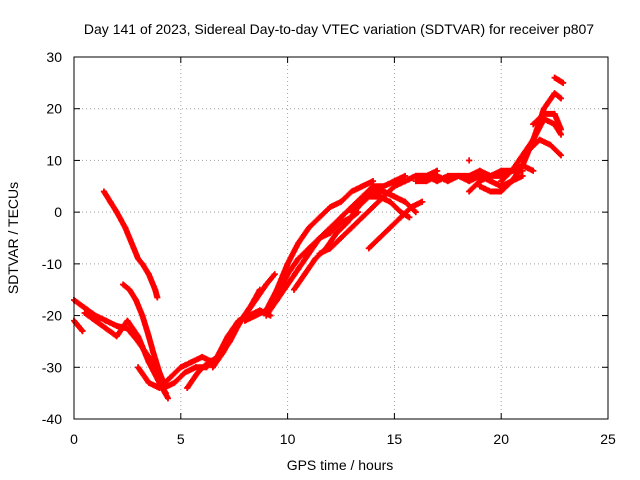 The image size is (640, 480). What do you see at coordinates (181, 439) in the screenshot?
I see `x-tick-label: 5` at bounding box center [181, 439].